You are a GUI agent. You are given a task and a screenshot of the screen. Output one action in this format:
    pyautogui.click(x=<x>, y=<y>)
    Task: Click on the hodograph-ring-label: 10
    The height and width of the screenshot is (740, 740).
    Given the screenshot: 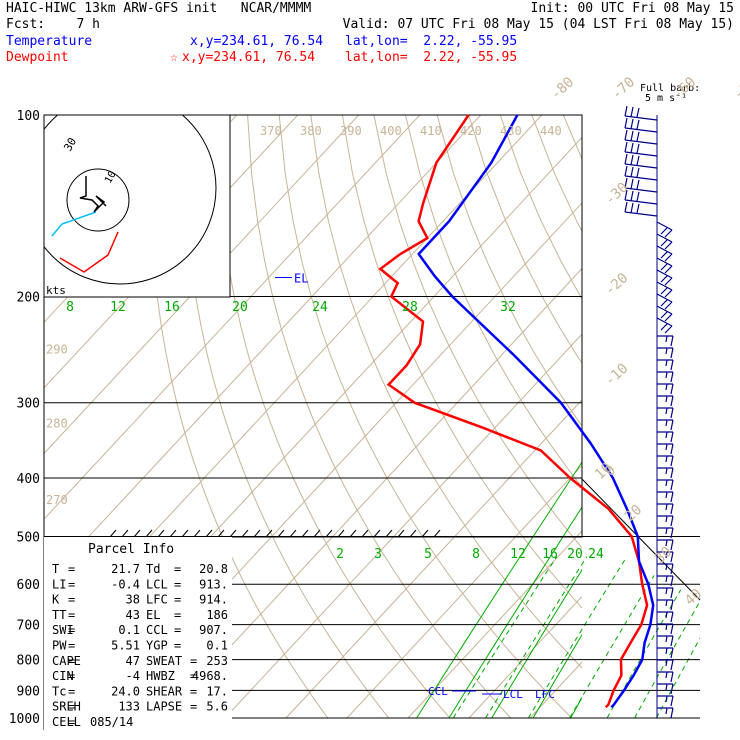 What is the action you would take?
    pyautogui.click(x=111, y=178)
    